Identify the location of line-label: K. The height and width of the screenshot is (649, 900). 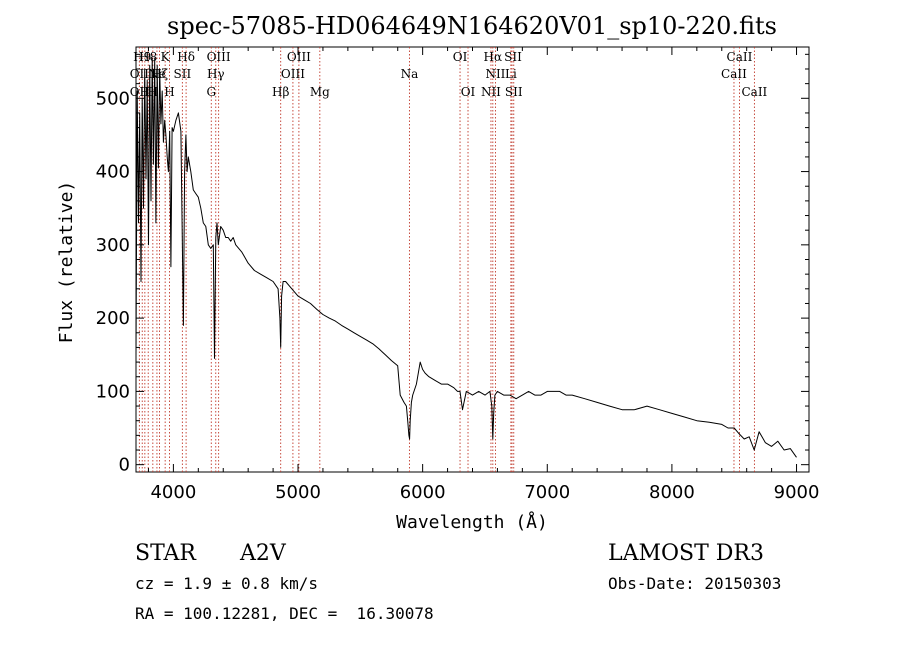
(166, 57).